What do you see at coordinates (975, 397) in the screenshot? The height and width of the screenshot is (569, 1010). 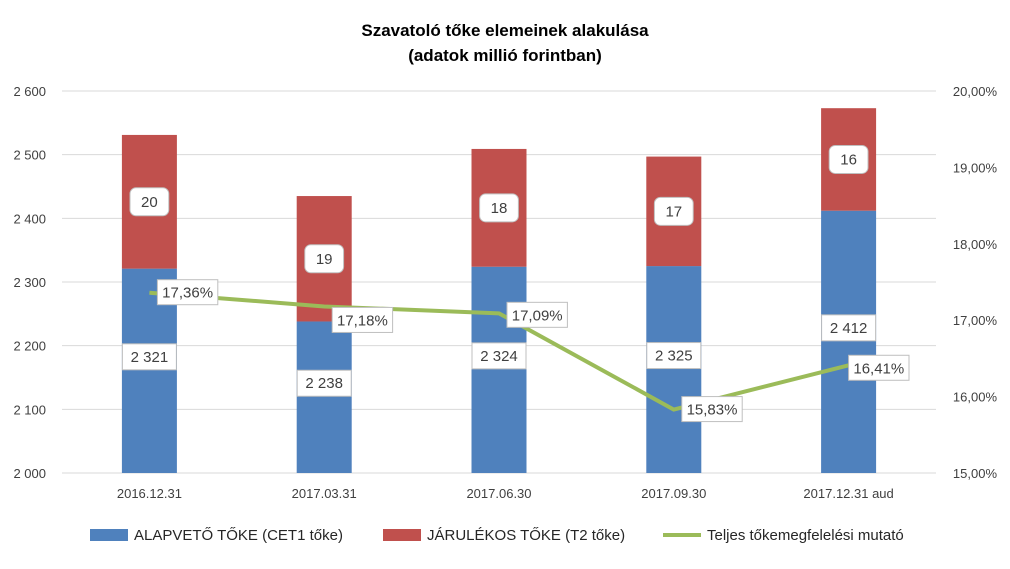 I see `y2-tick-label: 16,00%` at bounding box center [975, 397].